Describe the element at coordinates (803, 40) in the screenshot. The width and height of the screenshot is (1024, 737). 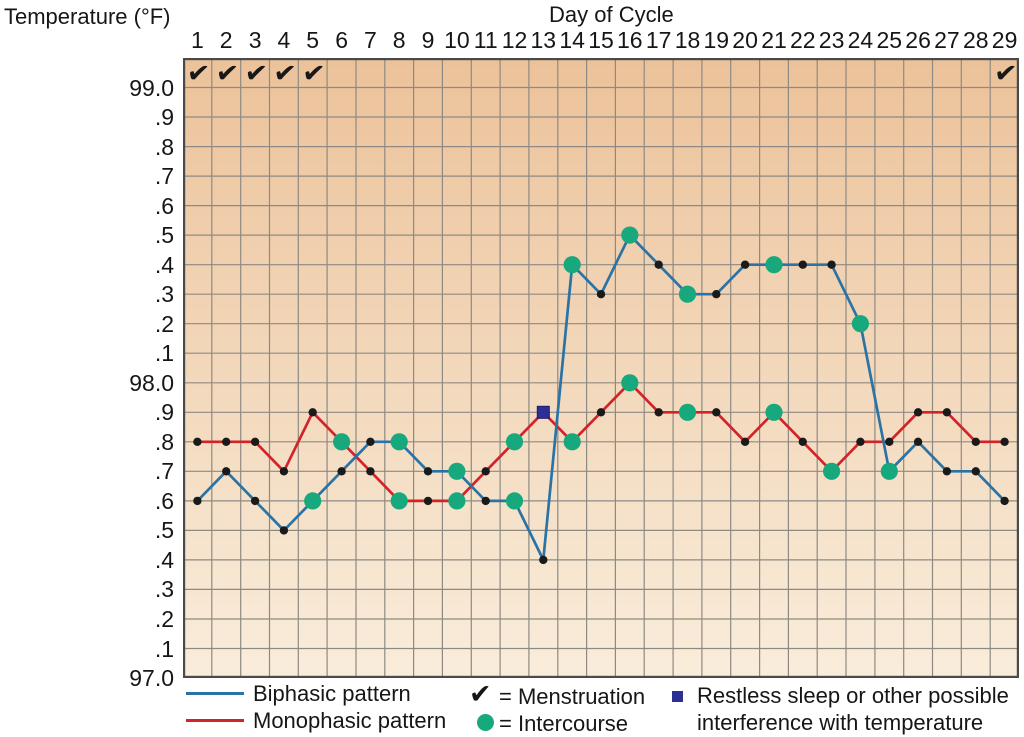
I see `day-label: 22` at that location.